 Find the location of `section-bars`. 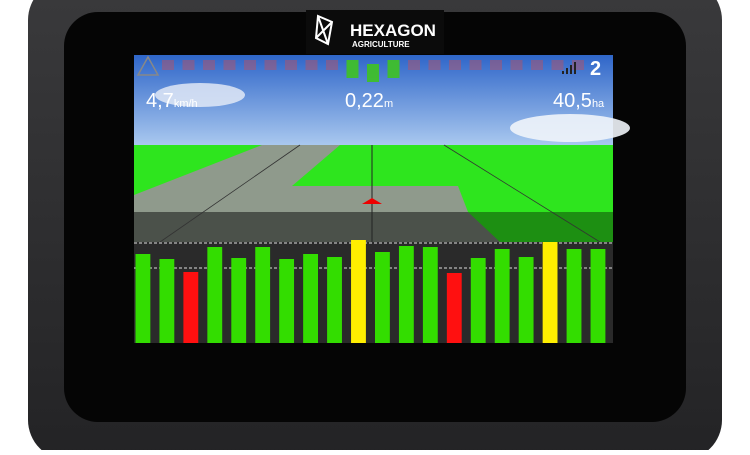

section-bars is located at coordinates (370, 291).